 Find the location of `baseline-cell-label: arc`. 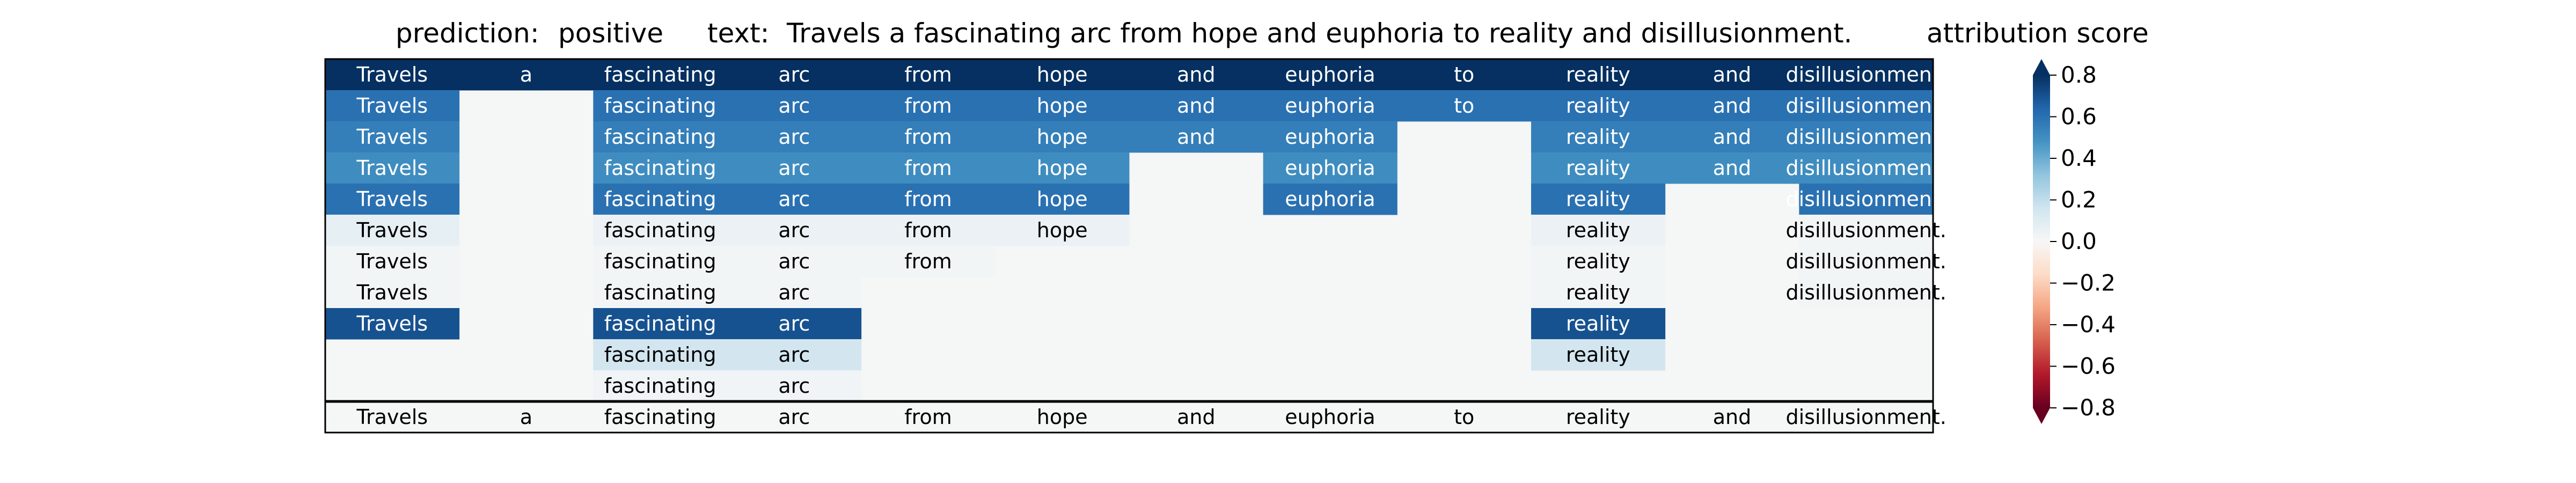

baseline-cell-label: arc is located at coordinates (794, 417).